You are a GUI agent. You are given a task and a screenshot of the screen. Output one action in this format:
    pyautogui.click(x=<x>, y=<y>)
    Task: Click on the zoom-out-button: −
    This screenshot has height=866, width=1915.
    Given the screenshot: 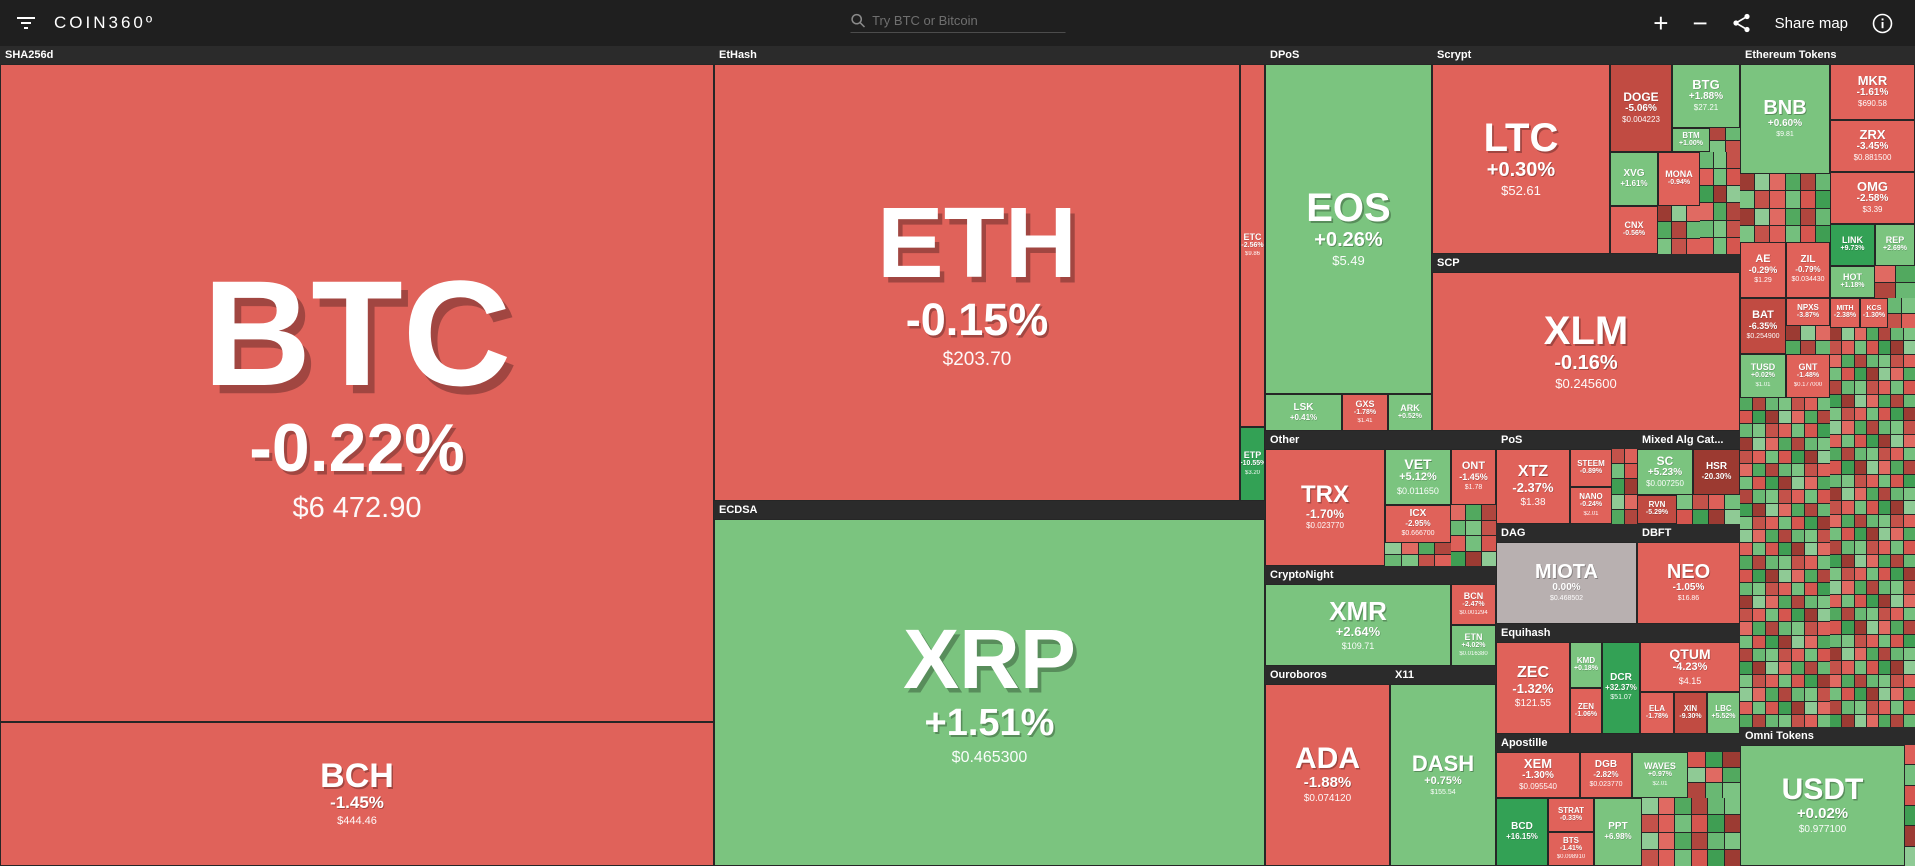 What is the action you would take?
    pyautogui.click(x=1700, y=23)
    